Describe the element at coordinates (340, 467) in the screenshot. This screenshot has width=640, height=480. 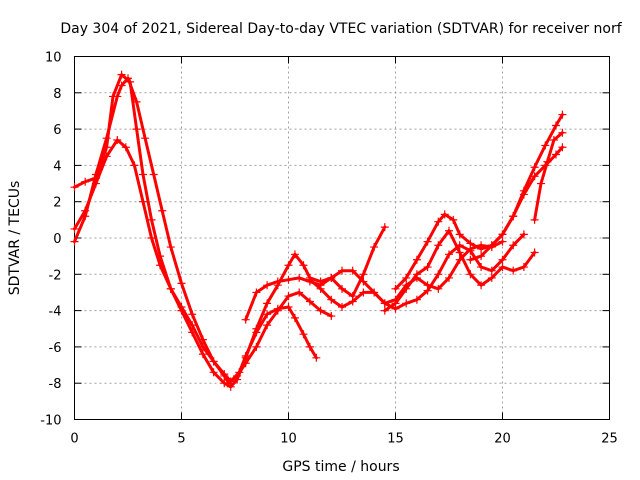
I see `x-axis-label: GPS time / hours` at that location.